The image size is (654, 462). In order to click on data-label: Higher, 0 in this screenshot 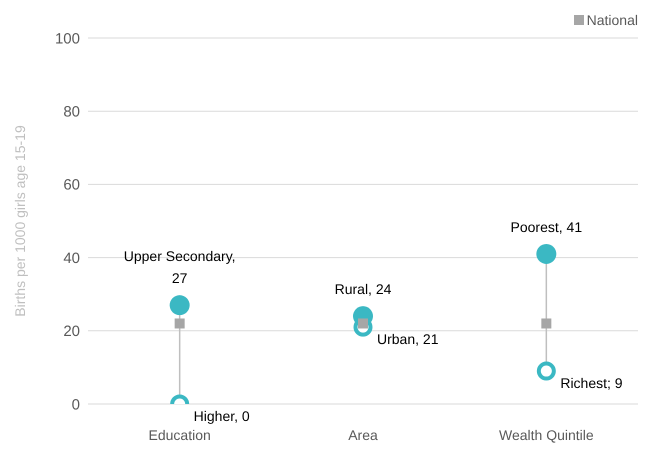, I will do `click(222, 416)`.